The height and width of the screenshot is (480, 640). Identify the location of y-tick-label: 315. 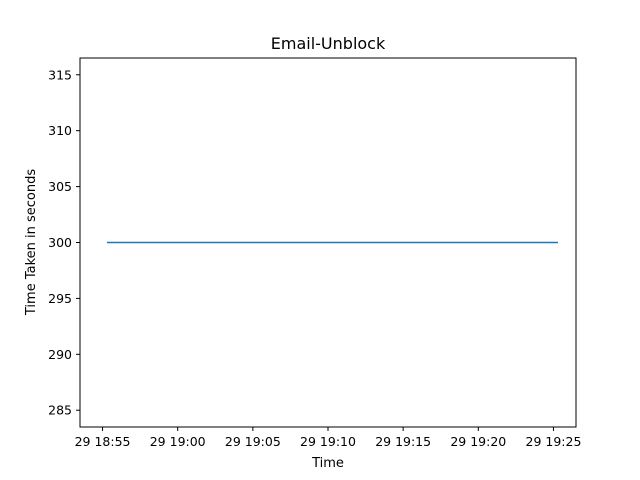
(60, 74).